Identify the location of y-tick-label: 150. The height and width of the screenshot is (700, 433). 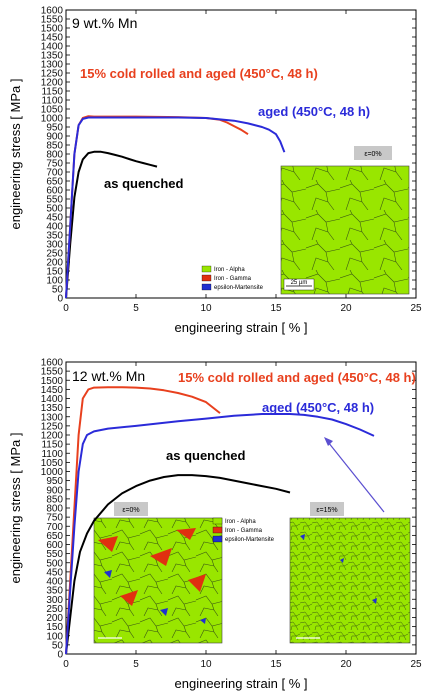
(54, 627).